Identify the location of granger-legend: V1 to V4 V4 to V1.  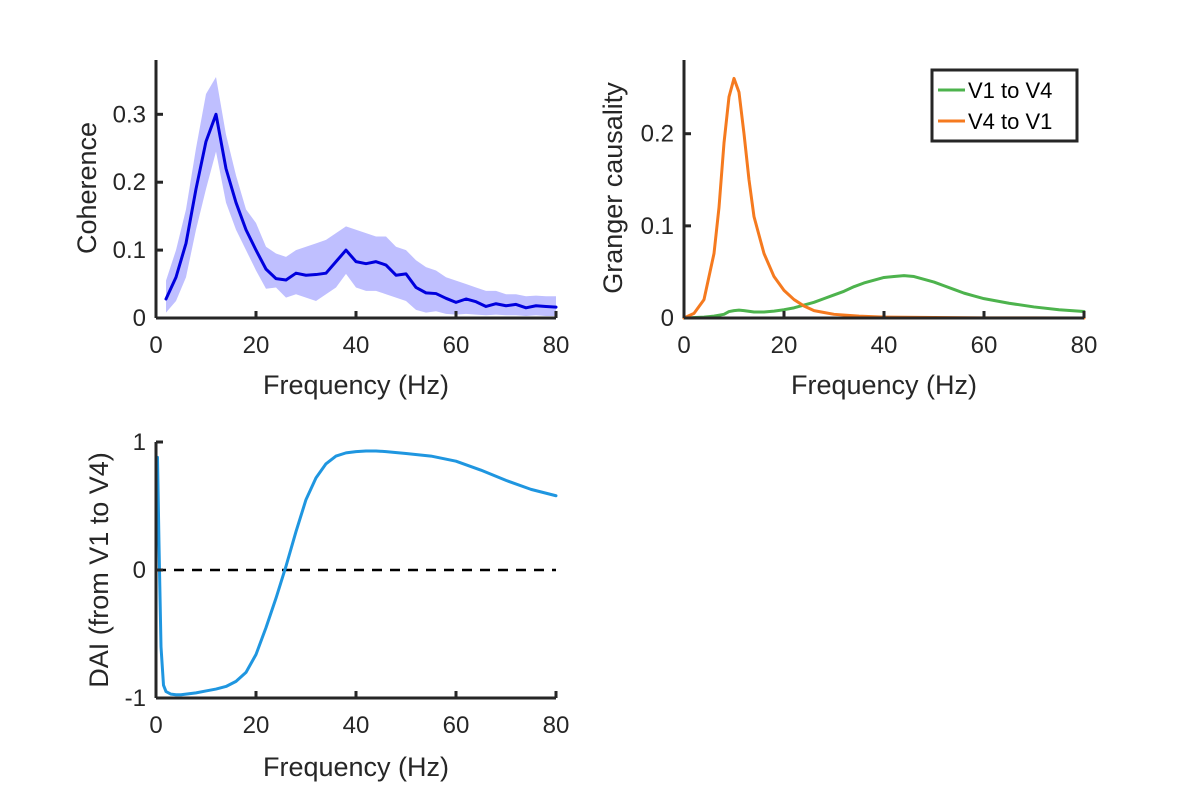
(1004, 105).